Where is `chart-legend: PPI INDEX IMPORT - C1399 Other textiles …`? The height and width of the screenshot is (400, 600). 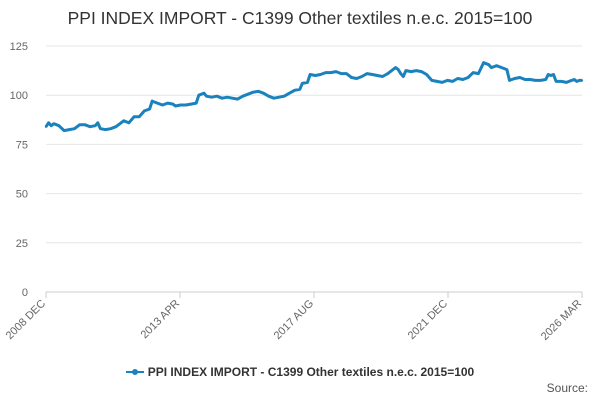
chart-legend: PPI INDEX IMPORT - C1399 Other textiles … is located at coordinates (300, 372).